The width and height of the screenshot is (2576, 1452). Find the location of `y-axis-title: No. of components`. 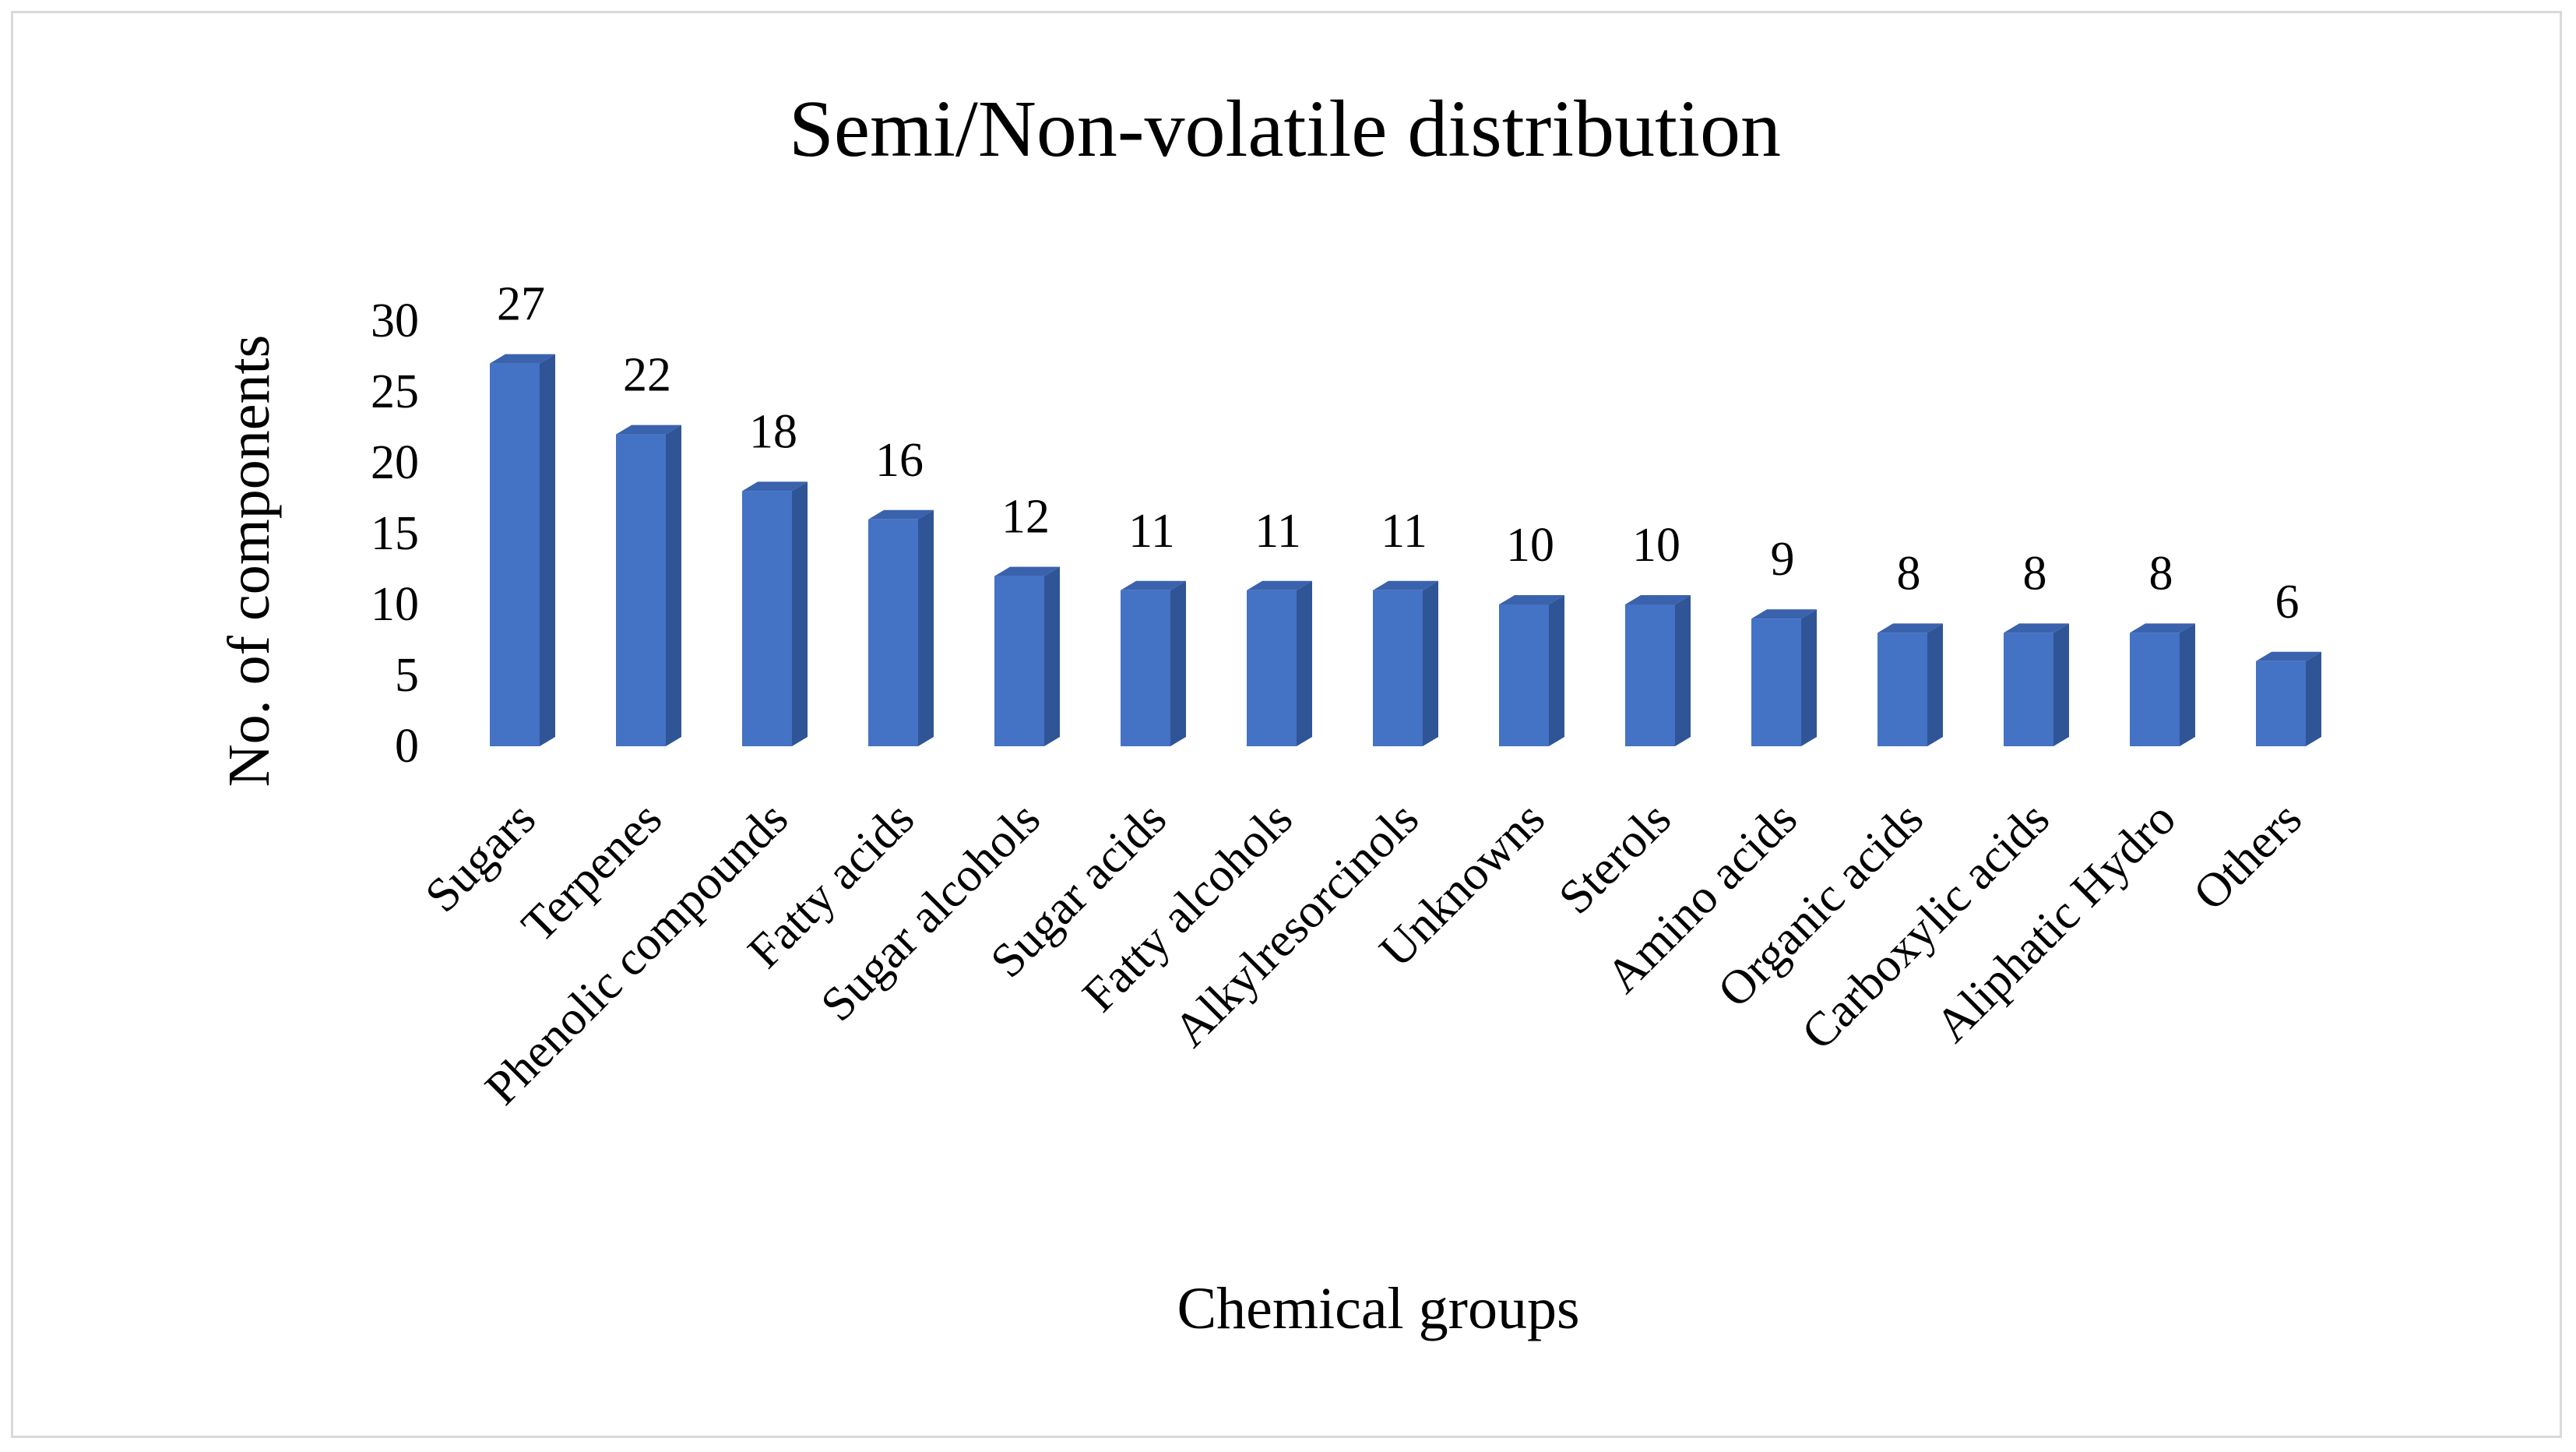

y-axis-title: No. of components is located at coordinates (249, 561).